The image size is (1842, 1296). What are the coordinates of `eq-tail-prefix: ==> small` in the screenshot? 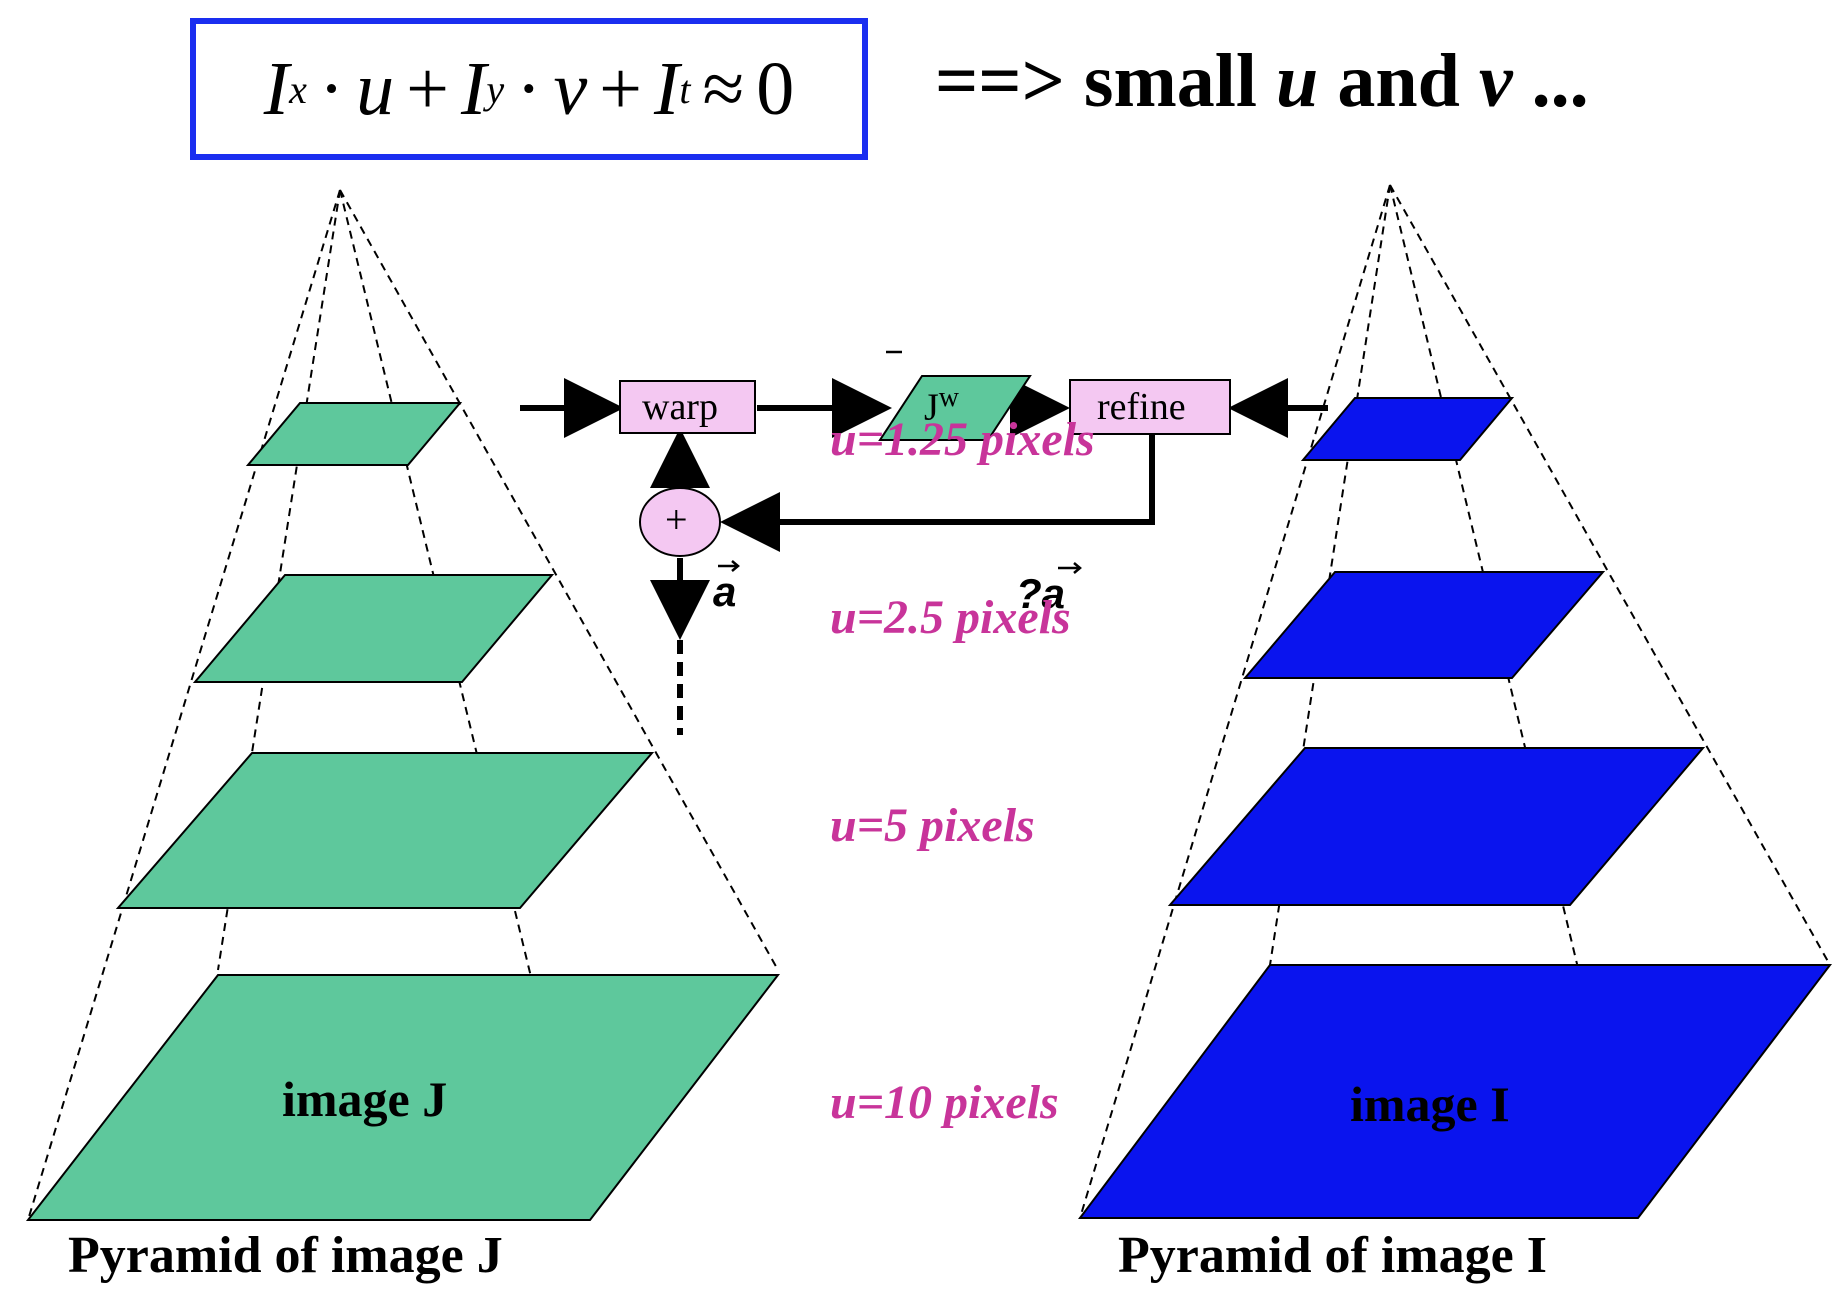 It's located at (1106, 81).